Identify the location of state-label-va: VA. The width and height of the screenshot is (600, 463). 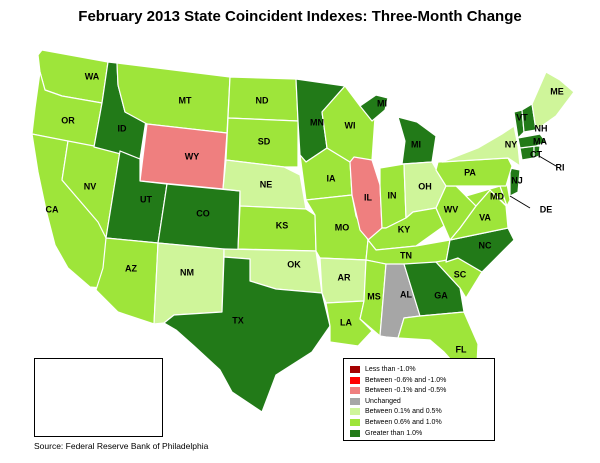
(485, 217).